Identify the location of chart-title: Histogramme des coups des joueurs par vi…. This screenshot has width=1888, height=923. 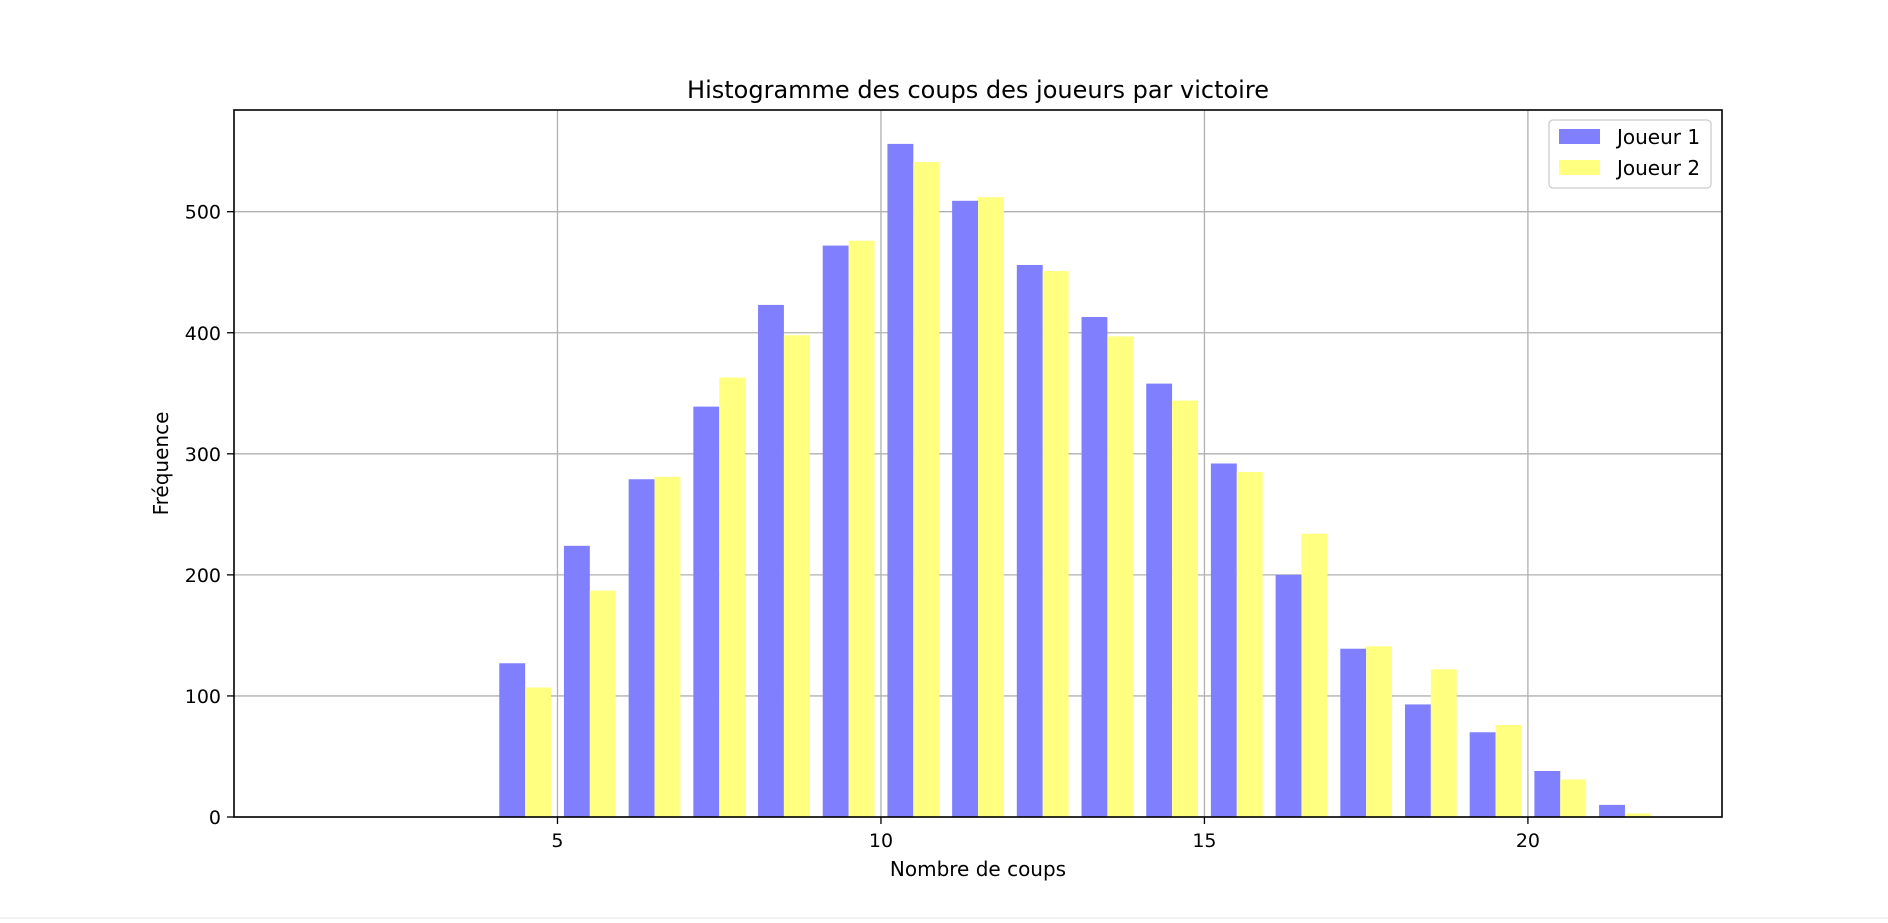
(978, 90).